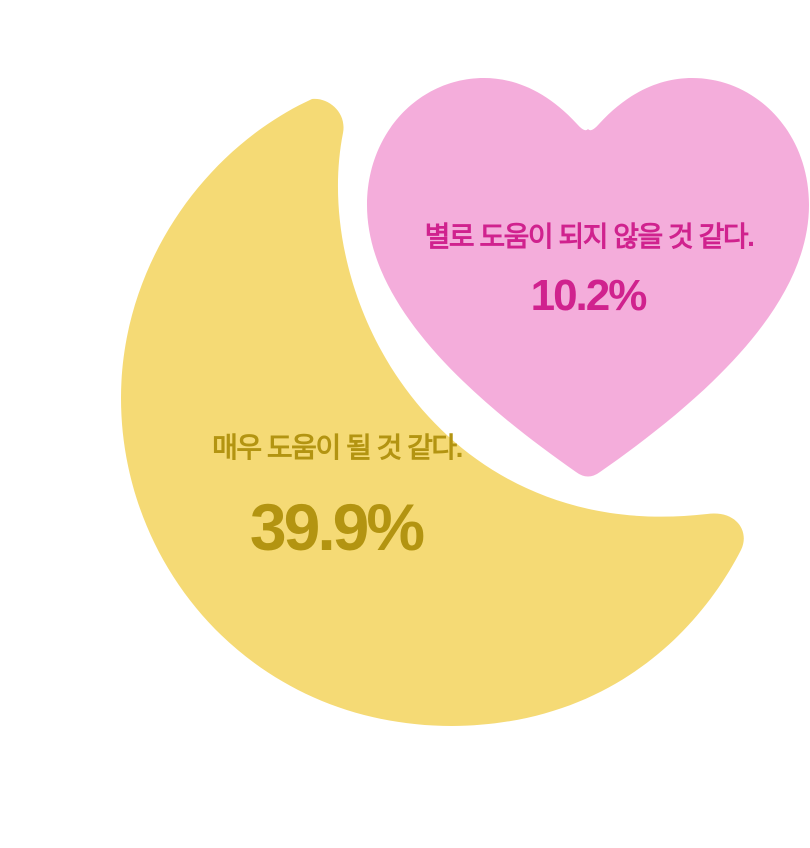  I want to click on moon-value: 39.9%, so click(336, 527).